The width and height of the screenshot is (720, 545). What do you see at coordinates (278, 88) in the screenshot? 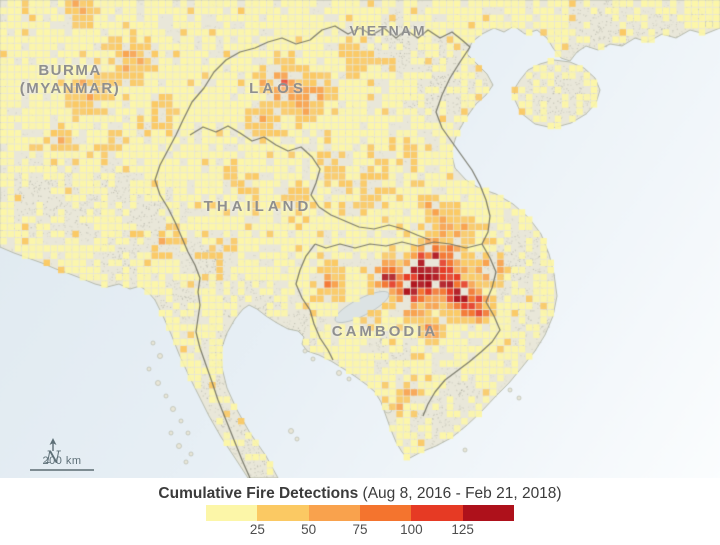
I see `country-label-laos: LAOS` at bounding box center [278, 88].